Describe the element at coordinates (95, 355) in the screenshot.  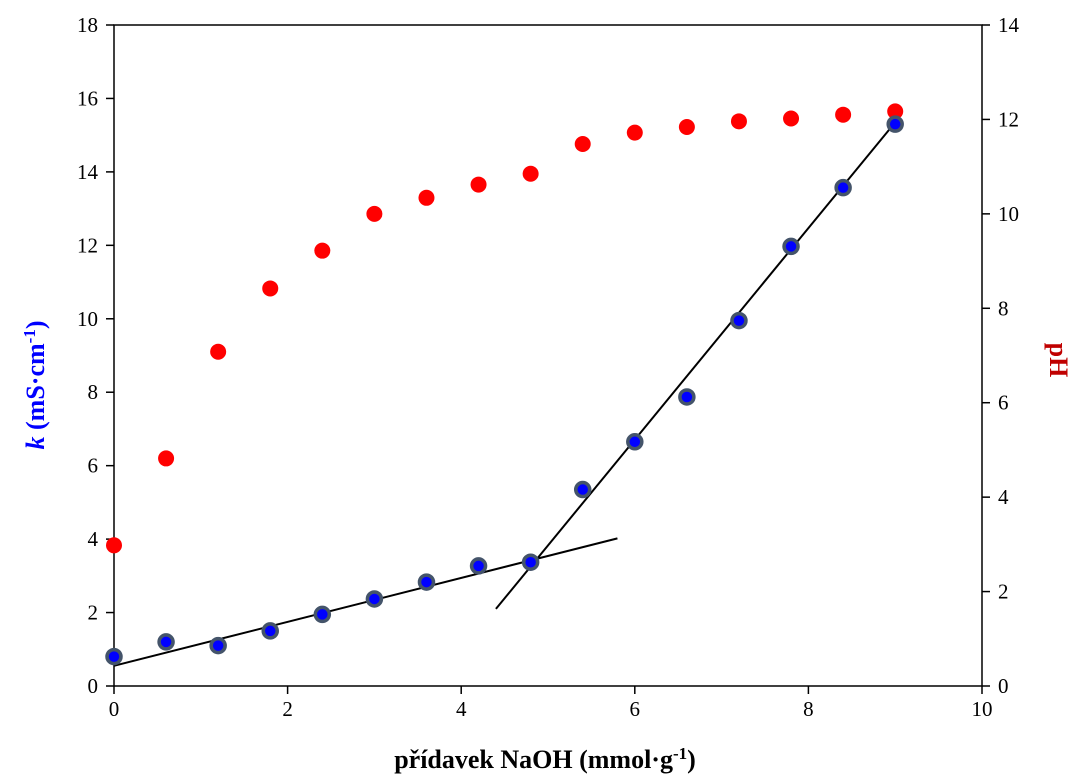
I see `y-axis-ticks: 0 2 4 6 8 10 12 14 16 18` at that location.